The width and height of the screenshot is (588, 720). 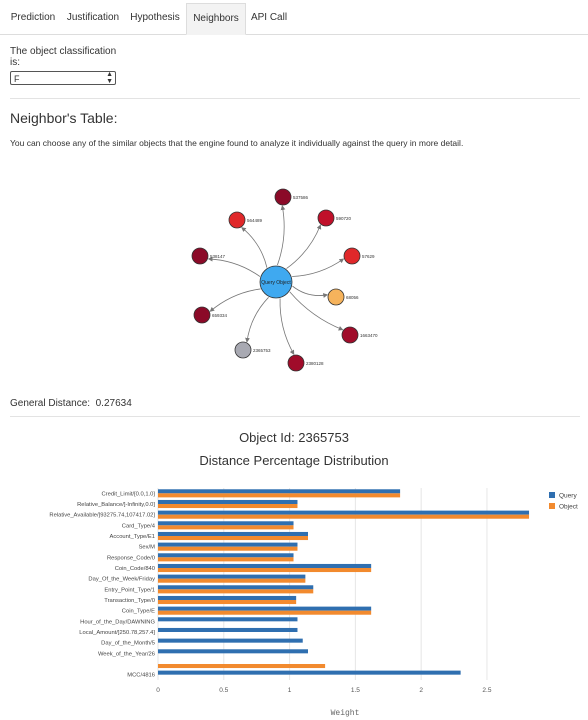 I want to click on x-tick-label: 2.5, so click(x=486, y=690).